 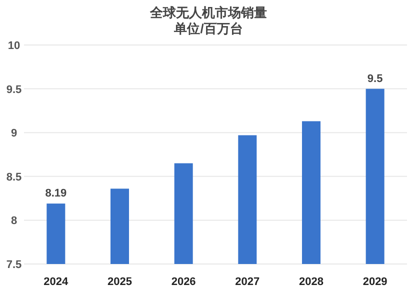 What do you see at coordinates (120, 282) in the screenshot?
I see `x-tick-label: 2025` at bounding box center [120, 282].